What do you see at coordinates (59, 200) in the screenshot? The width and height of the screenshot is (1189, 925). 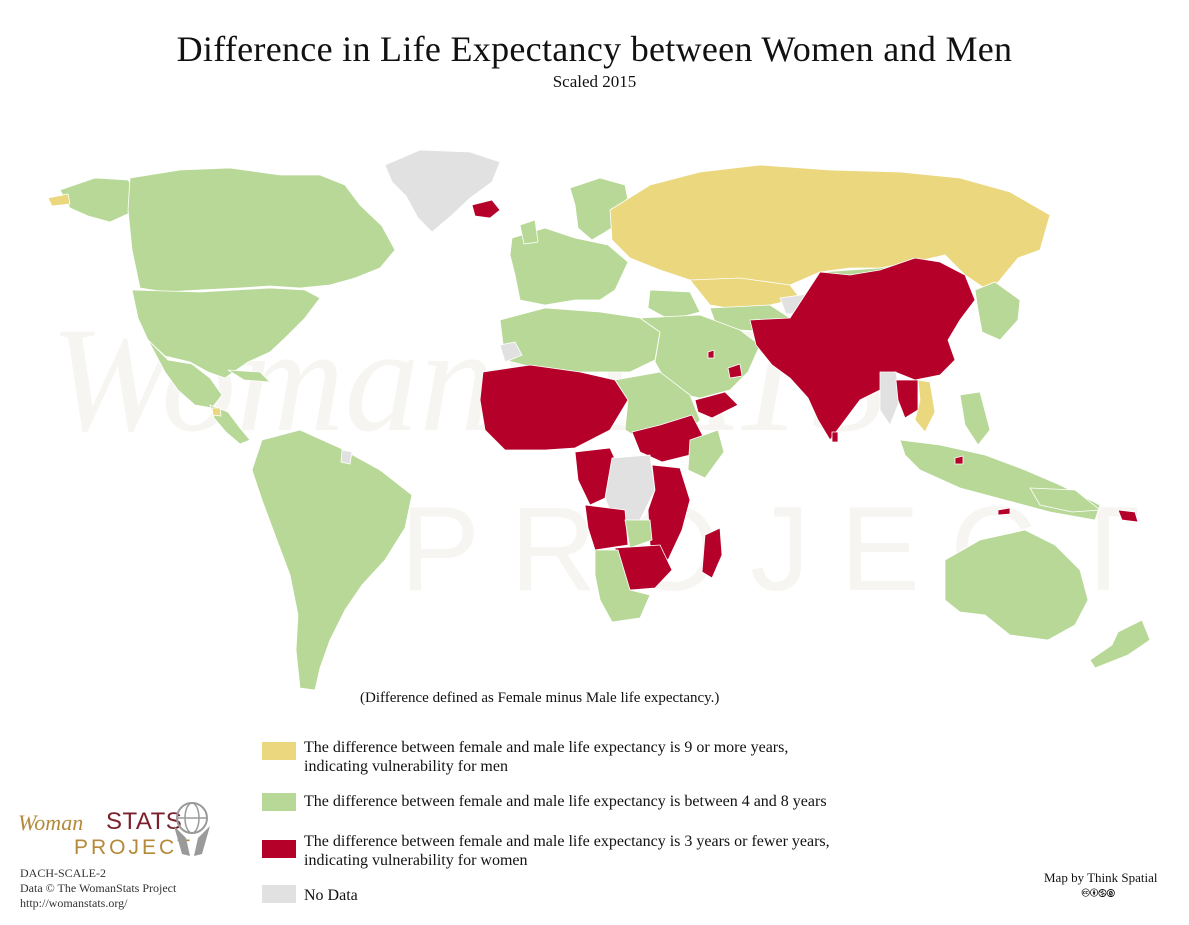 I see `country-alaska-tip` at bounding box center [59, 200].